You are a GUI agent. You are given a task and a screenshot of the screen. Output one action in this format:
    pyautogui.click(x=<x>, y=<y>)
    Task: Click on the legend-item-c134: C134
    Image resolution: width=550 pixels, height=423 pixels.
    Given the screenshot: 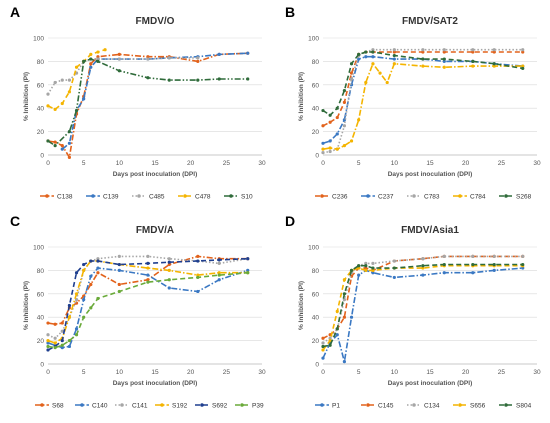 What is the action you would take?
    pyautogui.click(x=423, y=406)
    